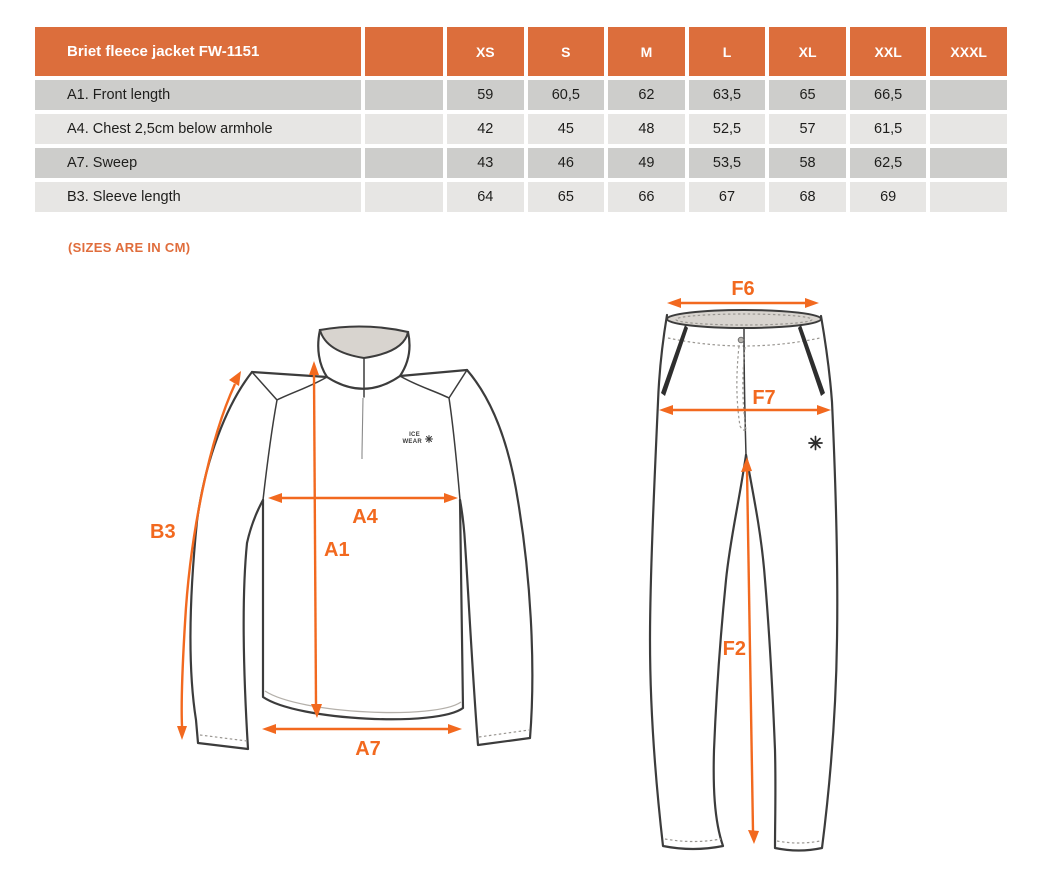  What do you see at coordinates (363, 702) in the screenshot?
I see `jacket-hem-stitch` at bounding box center [363, 702].